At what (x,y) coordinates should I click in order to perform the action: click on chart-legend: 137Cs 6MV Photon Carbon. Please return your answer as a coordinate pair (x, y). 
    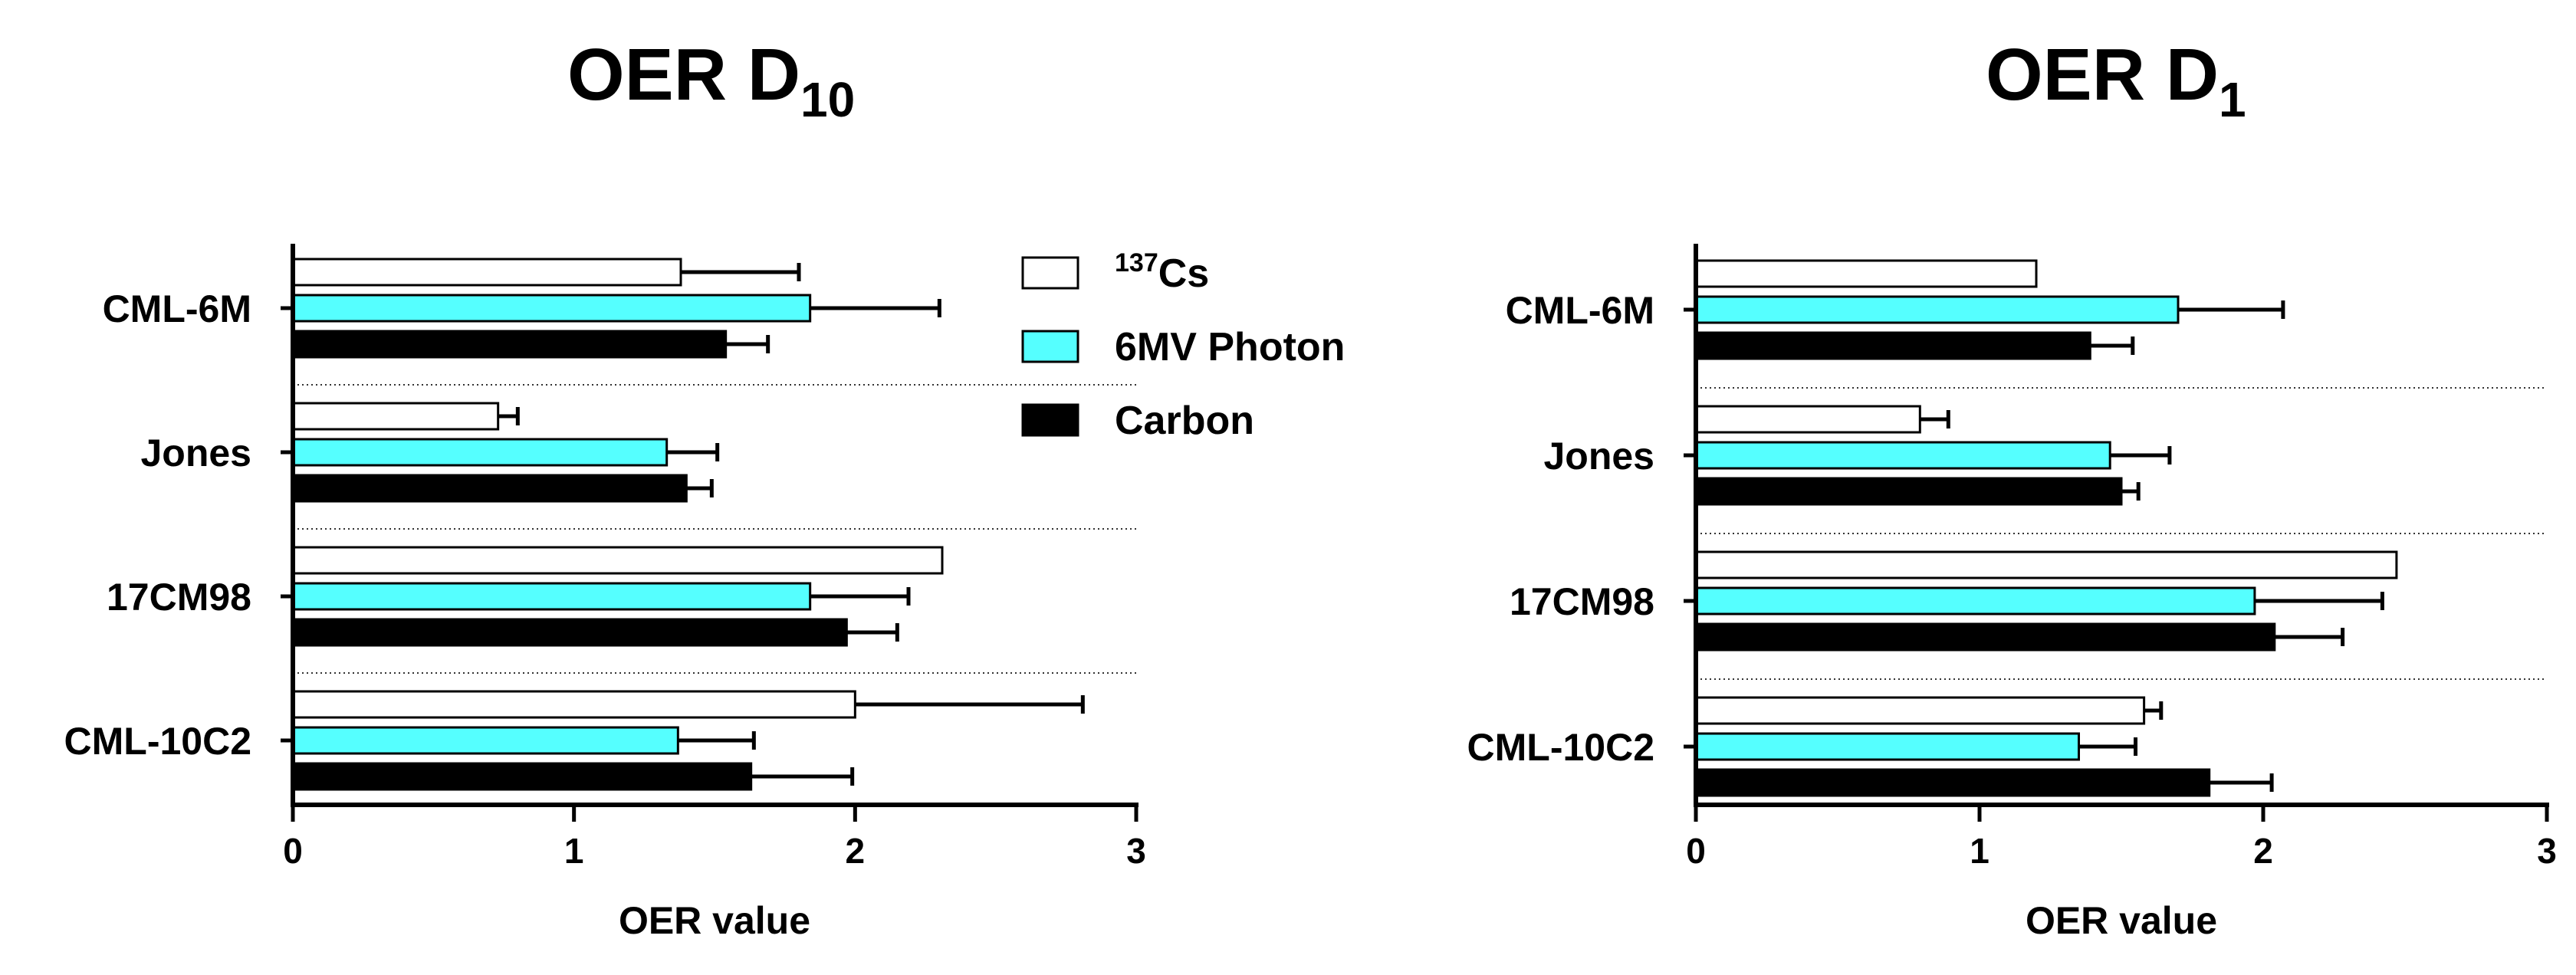
    Looking at the image, I should click on (1183, 345).